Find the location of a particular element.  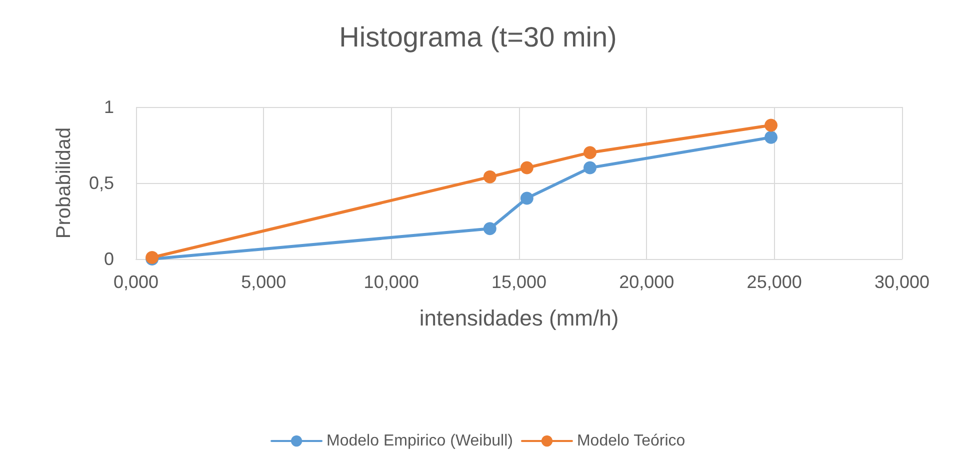

legend-label: Modelo Empirico (Weibull) is located at coordinates (419, 441).